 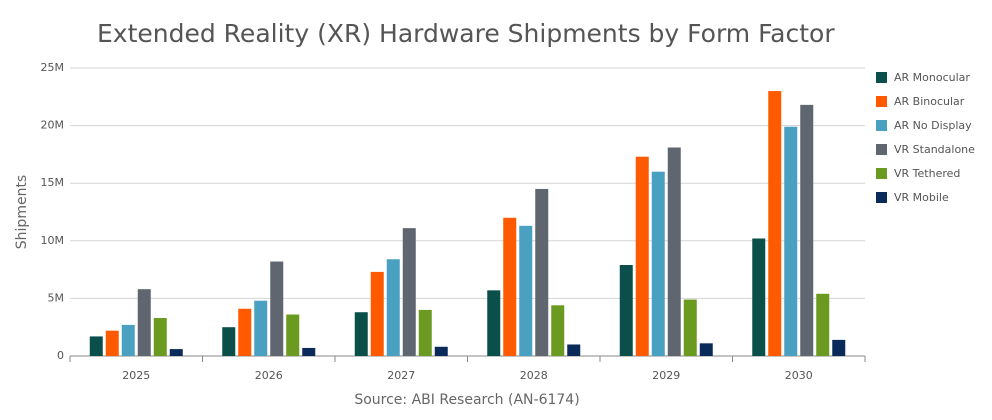 What do you see at coordinates (136, 375) in the screenshot?
I see `x-tick-label: 2025` at bounding box center [136, 375].